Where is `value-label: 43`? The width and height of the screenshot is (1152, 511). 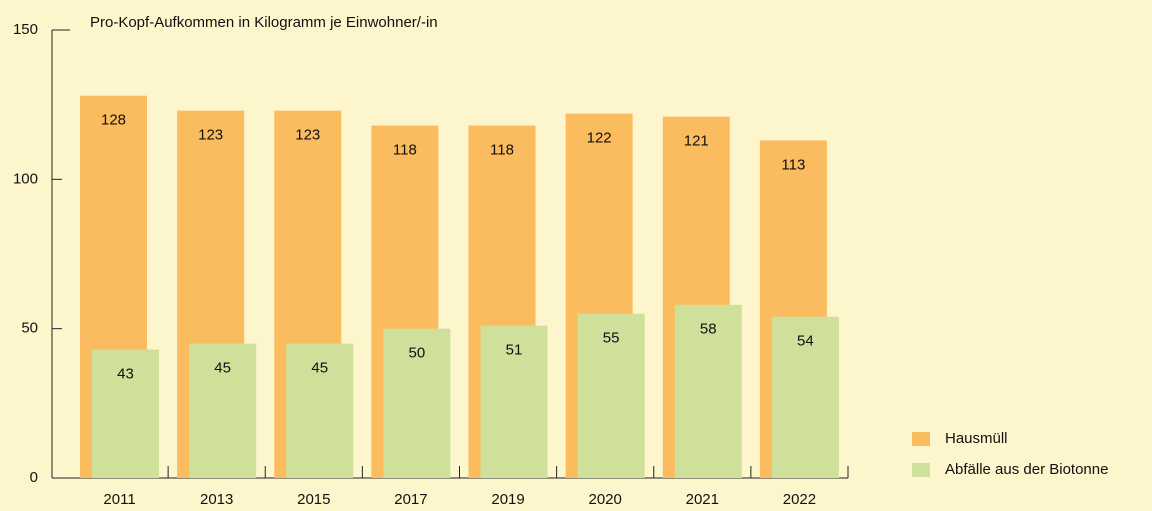
value-label: 43 is located at coordinates (125, 374).